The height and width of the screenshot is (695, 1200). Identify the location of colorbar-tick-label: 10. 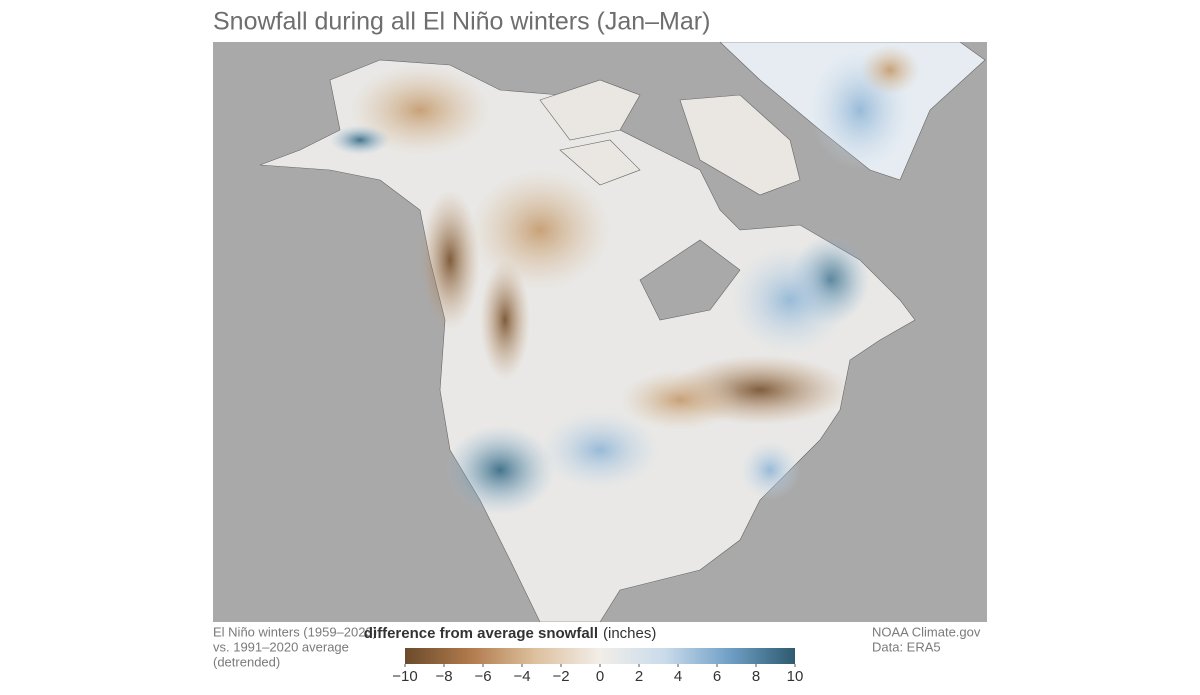
(795, 676).